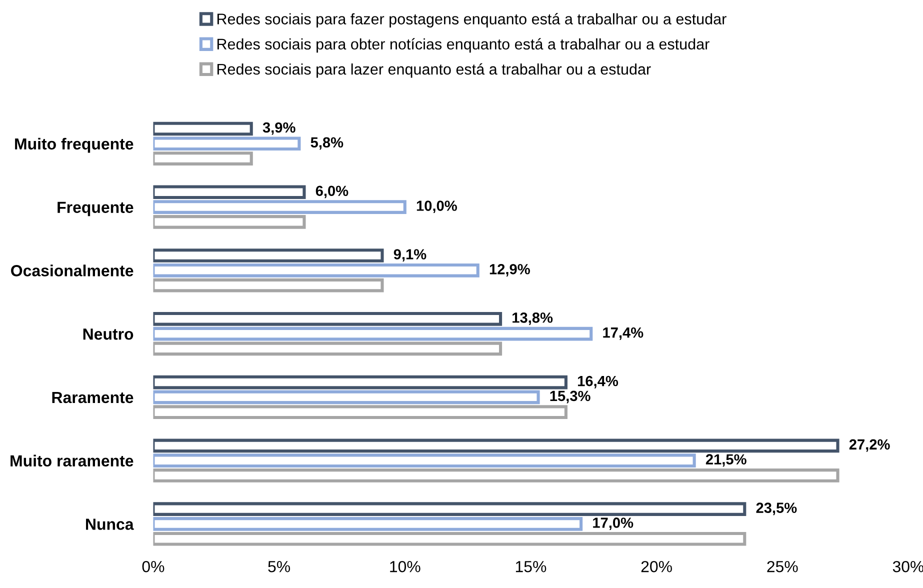  Describe the element at coordinates (463, 45) in the screenshot. I see `legend-label: Redes sociais para obter notícias enquanto está a trabalhar ou a estudar` at that location.